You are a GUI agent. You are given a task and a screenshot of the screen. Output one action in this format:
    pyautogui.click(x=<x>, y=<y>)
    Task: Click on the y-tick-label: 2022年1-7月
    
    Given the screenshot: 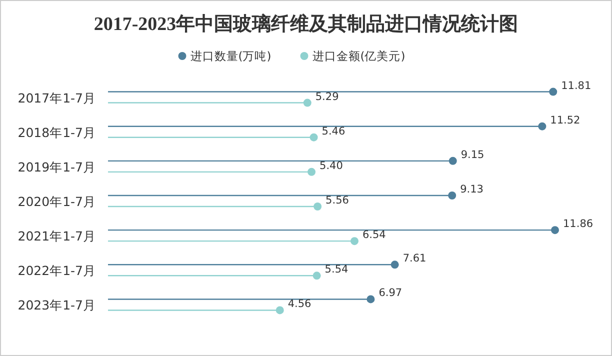 What is the action you would take?
    pyautogui.click(x=57, y=270)
    